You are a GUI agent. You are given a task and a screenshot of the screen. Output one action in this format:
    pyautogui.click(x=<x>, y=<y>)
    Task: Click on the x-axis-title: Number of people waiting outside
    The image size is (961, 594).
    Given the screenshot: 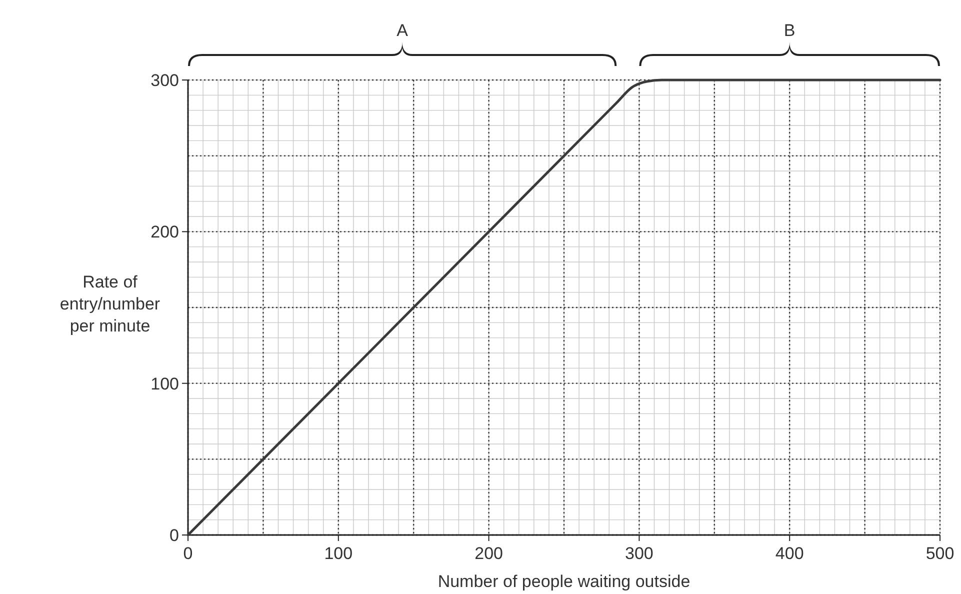 What is the action you would take?
    pyautogui.click(x=564, y=581)
    